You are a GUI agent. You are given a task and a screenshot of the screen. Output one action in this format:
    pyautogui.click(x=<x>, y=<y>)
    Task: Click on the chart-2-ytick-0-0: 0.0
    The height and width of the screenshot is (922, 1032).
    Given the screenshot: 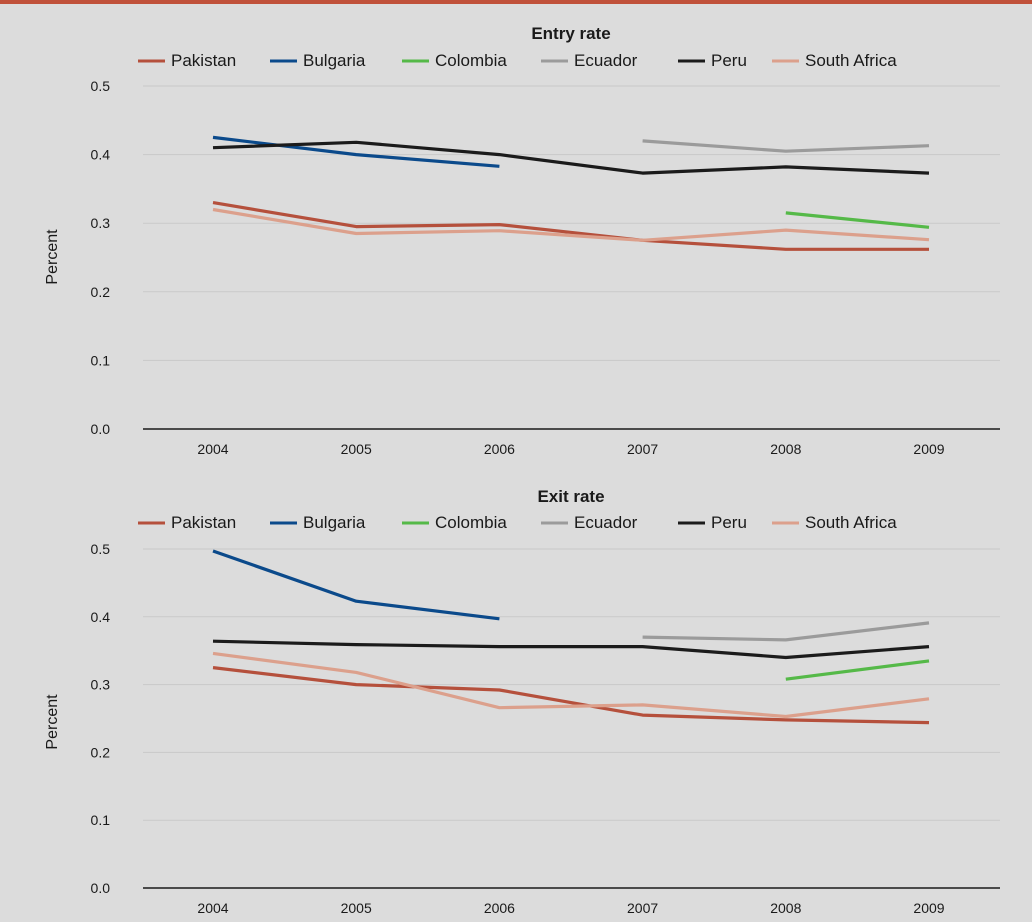 What is the action you would take?
    pyautogui.click(x=101, y=888)
    